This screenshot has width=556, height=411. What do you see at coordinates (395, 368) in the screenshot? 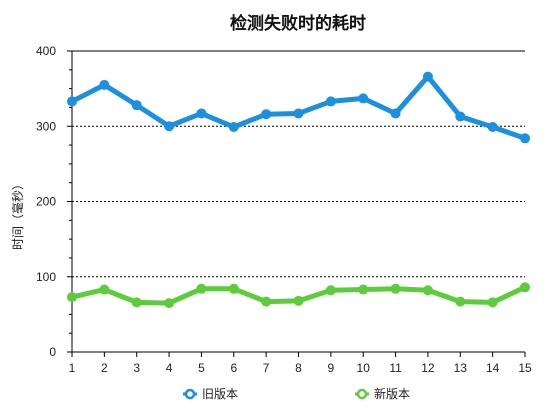
I see `x-tick-label: 11` at bounding box center [395, 368].